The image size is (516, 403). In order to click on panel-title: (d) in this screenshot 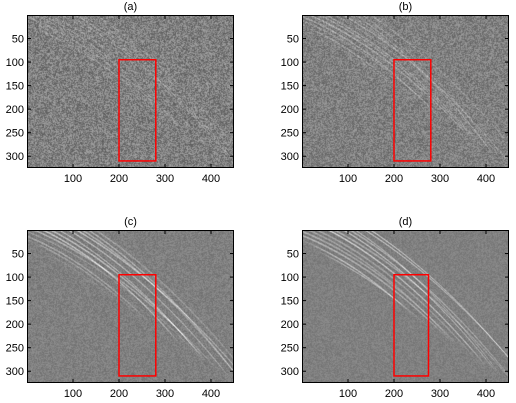, I will do `click(405, 222)`.